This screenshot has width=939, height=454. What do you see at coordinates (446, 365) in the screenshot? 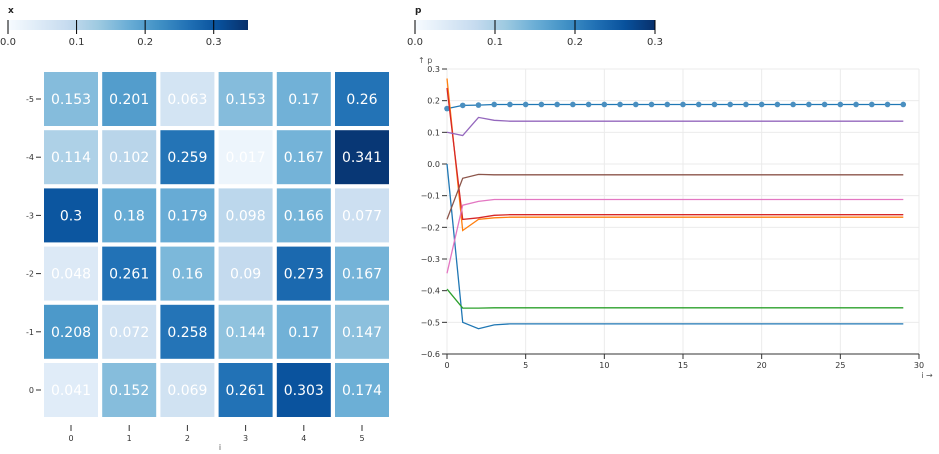
I see `line-x-tick-label: 0` at bounding box center [446, 365].